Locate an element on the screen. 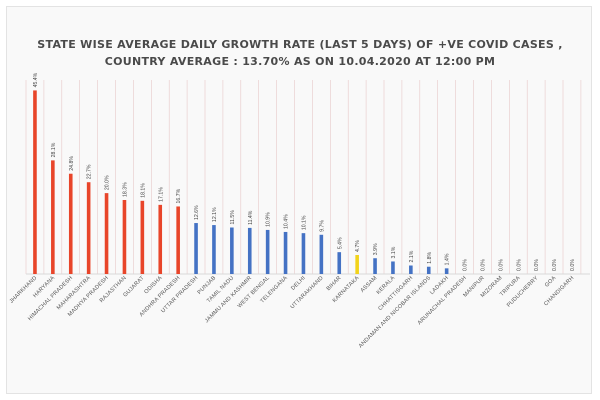 The height and width of the screenshot is (400, 600). category-label: WEST BENGAL is located at coordinates (254, 292).